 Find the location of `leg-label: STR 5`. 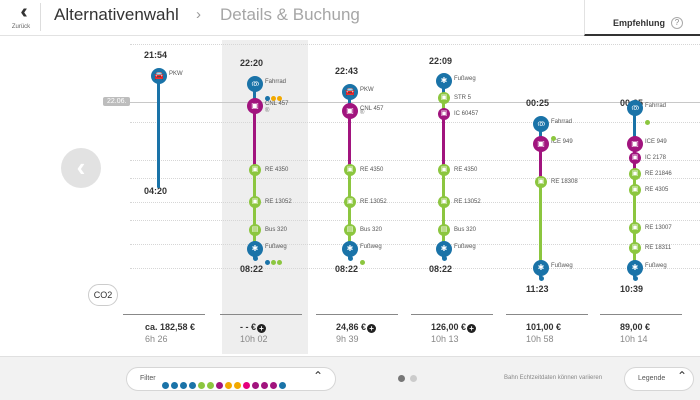

leg-label: STR 5 is located at coordinates (463, 98).